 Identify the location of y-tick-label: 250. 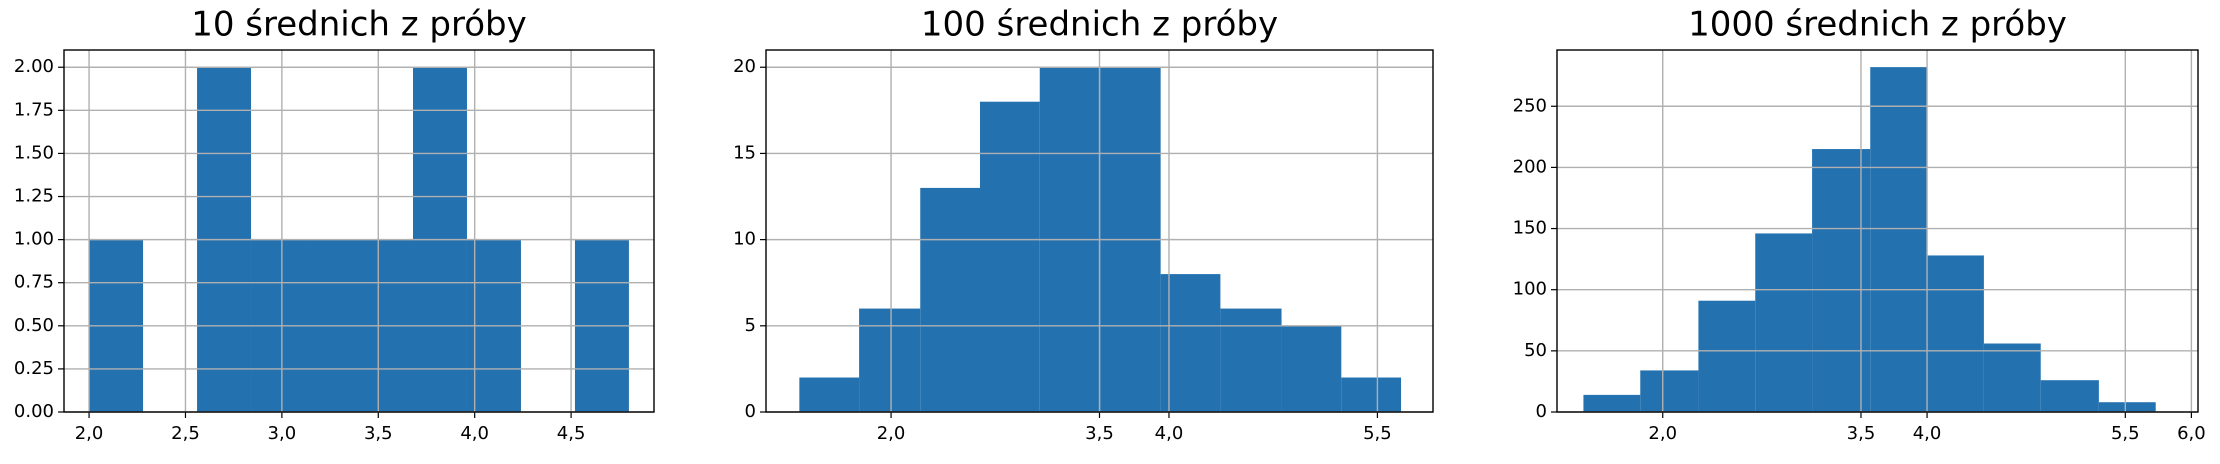
(1530, 105).